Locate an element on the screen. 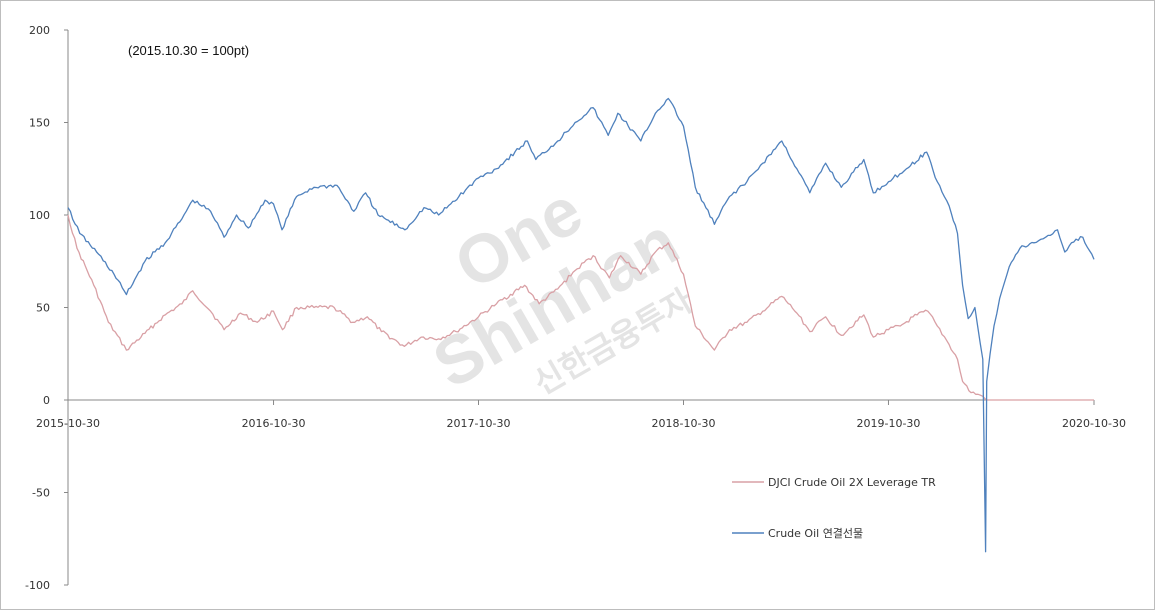 The width and height of the screenshot is (1155, 610). y-tick-label: 100 is located at coordinates (39, 215).